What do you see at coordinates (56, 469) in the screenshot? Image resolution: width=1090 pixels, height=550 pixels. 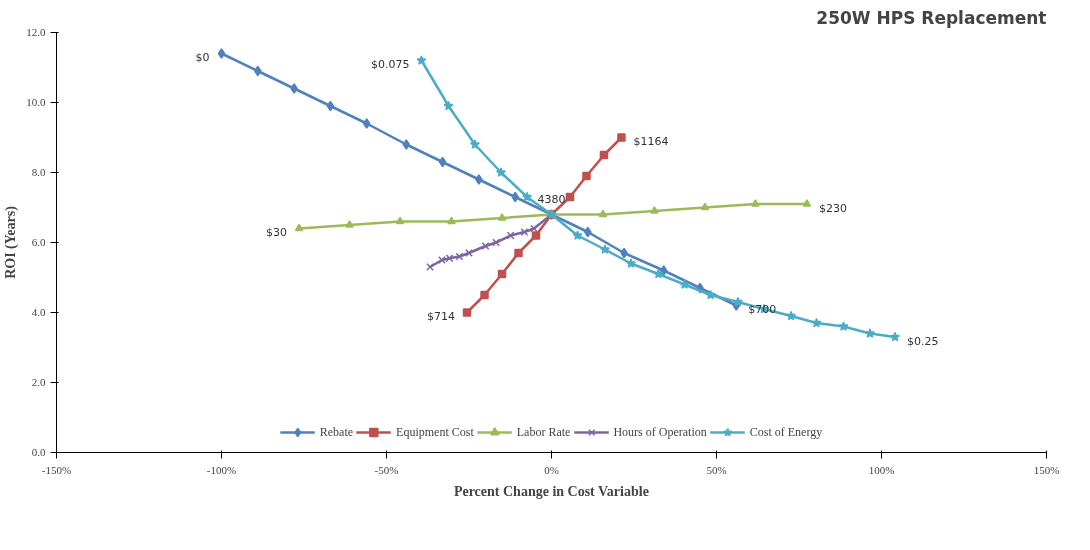 I see `x-tick-label: -150%` at bounding box center [56, 469].